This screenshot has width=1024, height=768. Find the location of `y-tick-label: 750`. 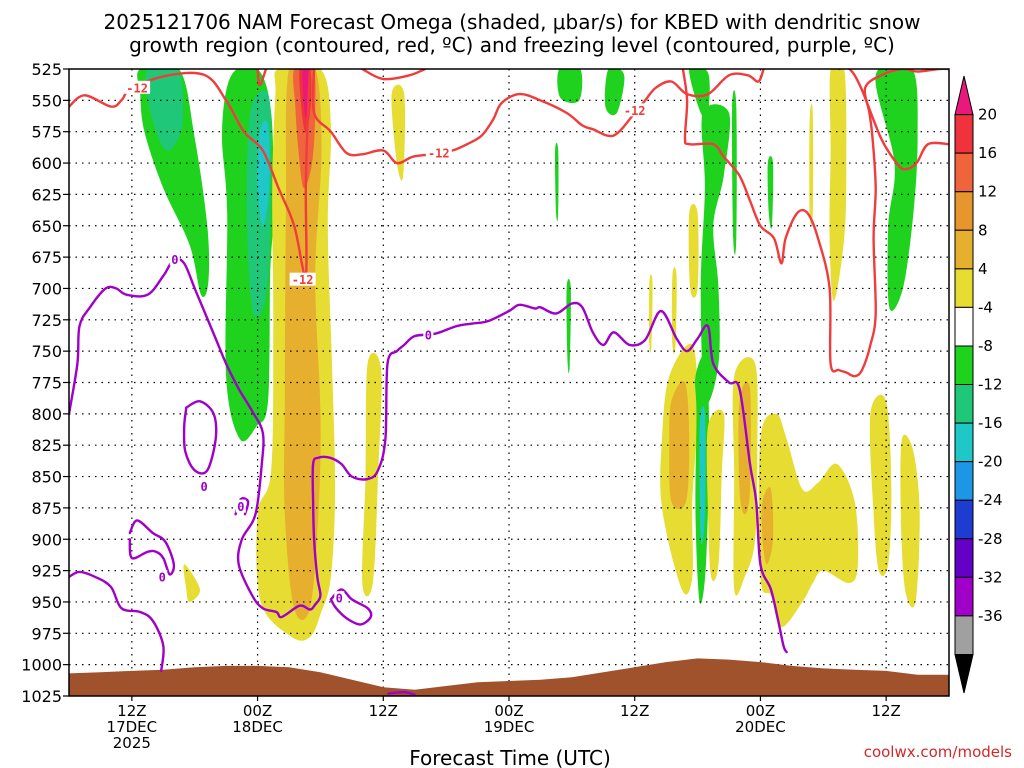

y-tick-label: 750 is located at coordinates (46, 351).